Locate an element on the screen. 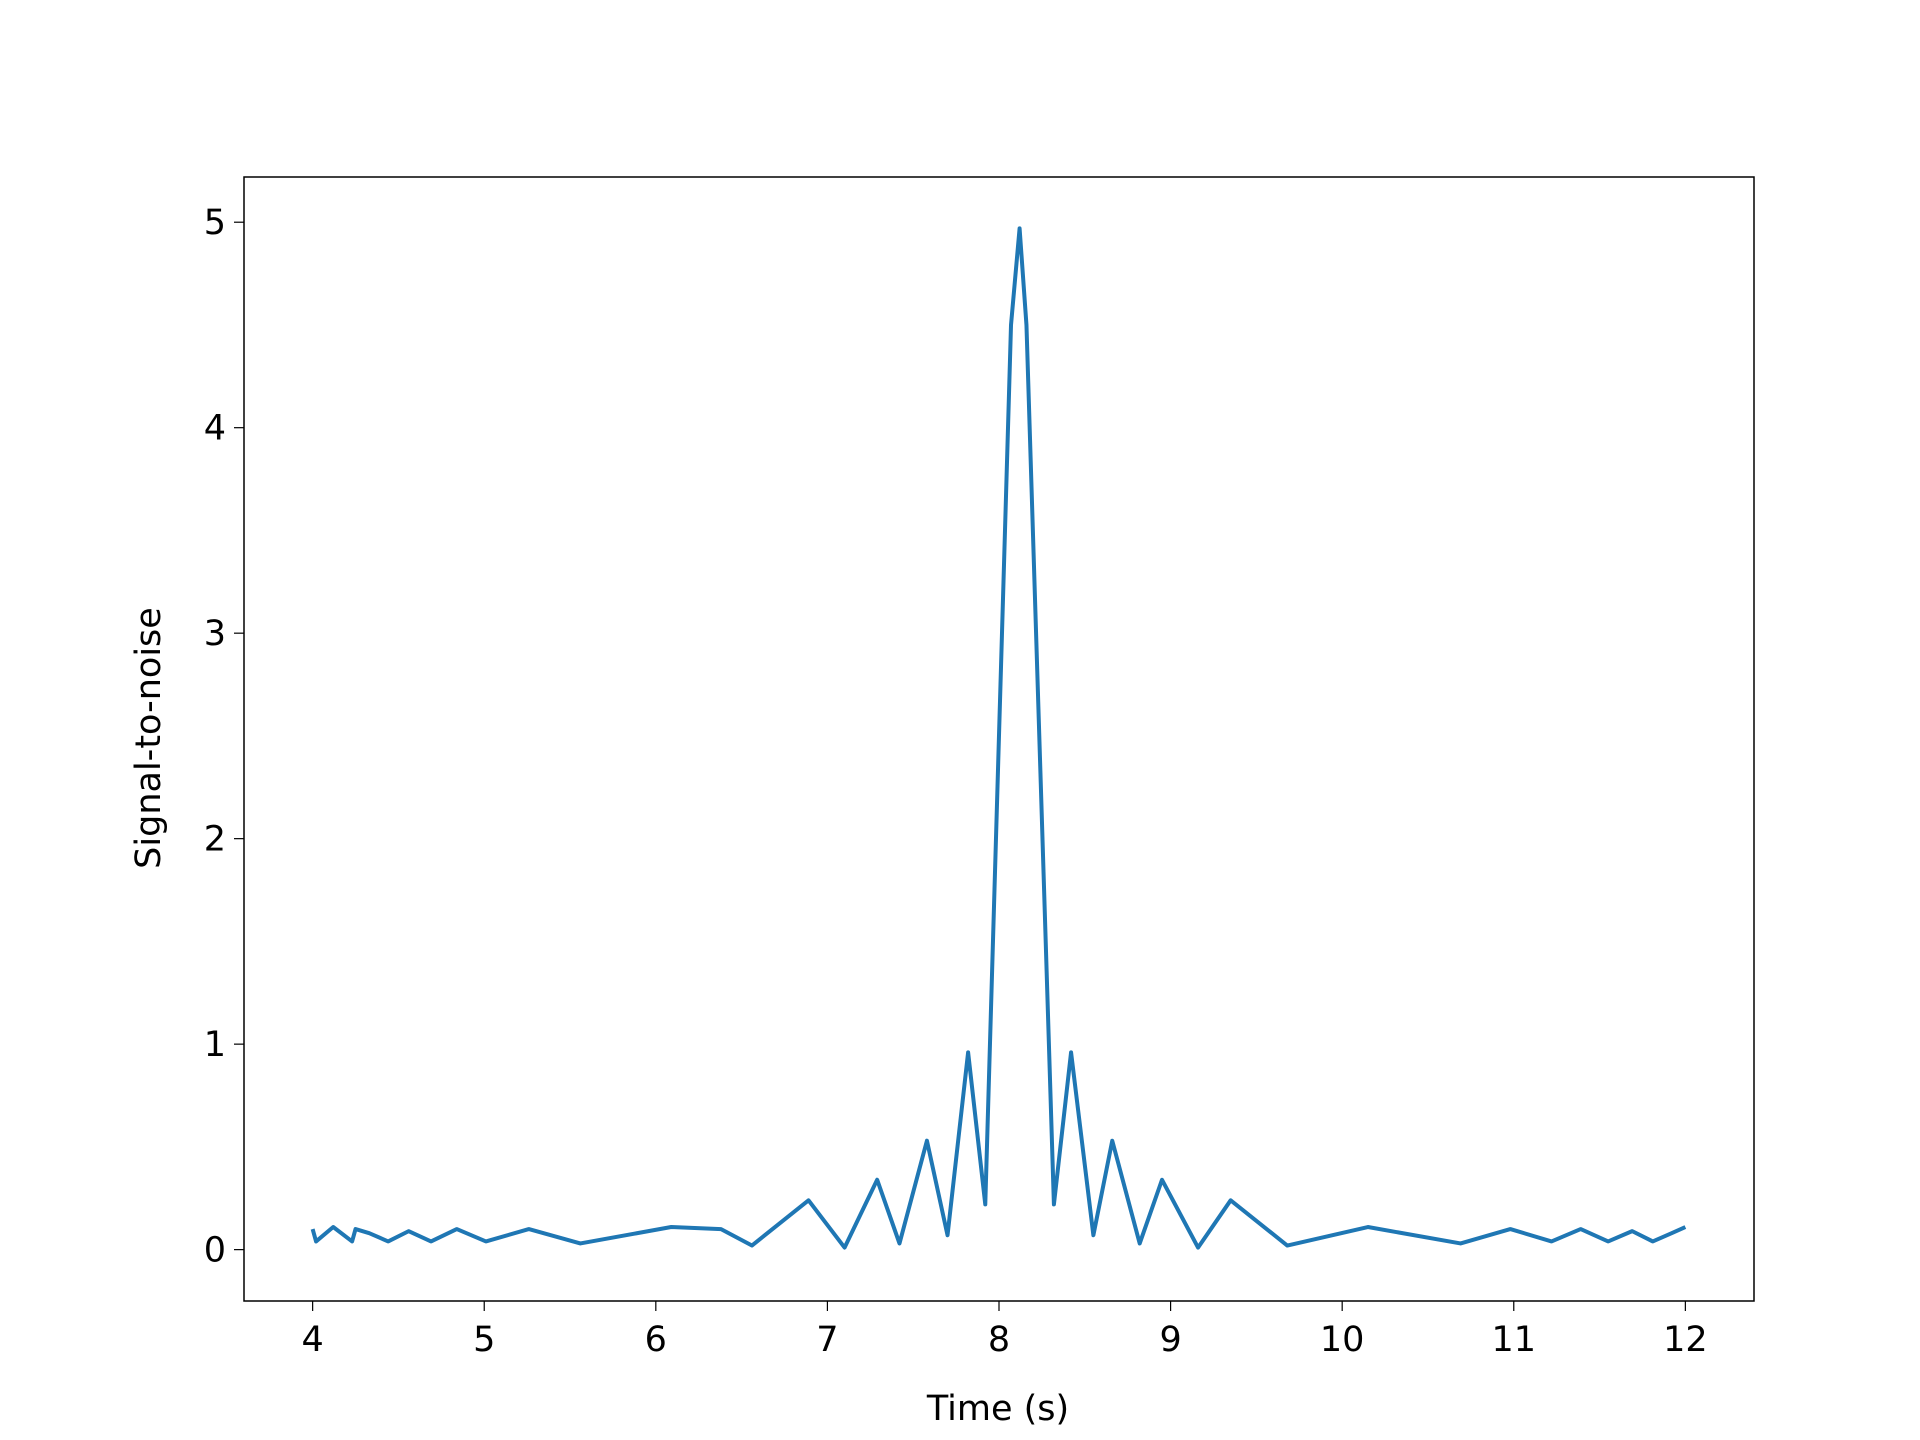 Image resolution: width=1920 pixels, height=1440 pixels. y-tick-label: 4 is located at coordinates (215, 429).